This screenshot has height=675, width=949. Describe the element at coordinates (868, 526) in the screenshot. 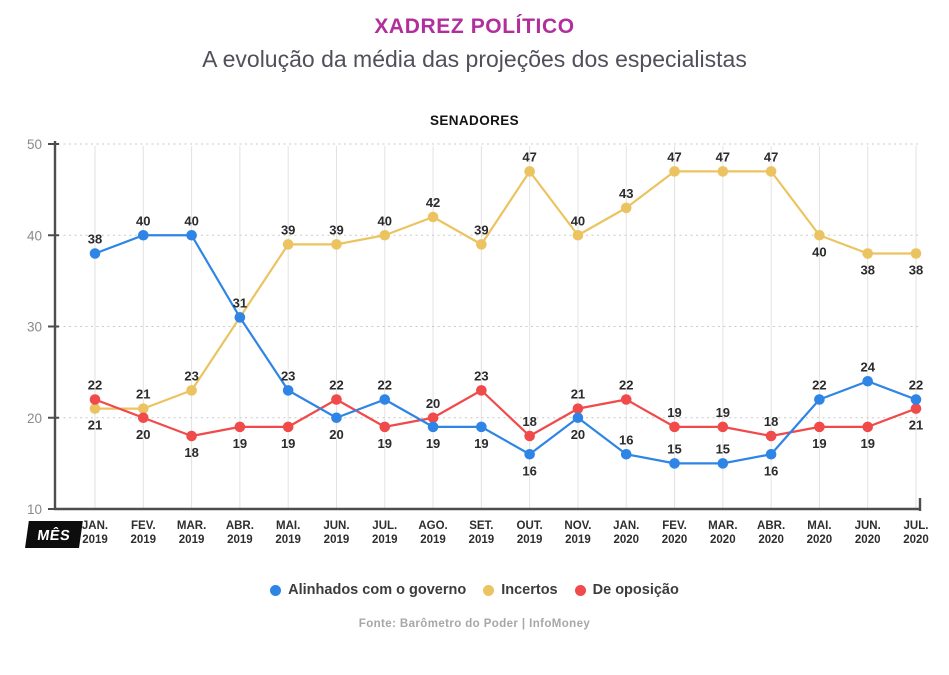

I see `month-label: JUN.` at that location.